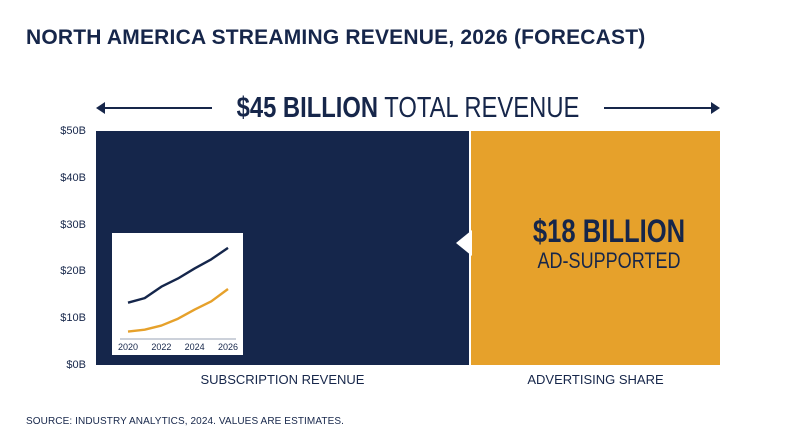 Image resolution: width=800 pixels, height=447 pixels. I want to click on right-arrow-line, so click(659, 108).